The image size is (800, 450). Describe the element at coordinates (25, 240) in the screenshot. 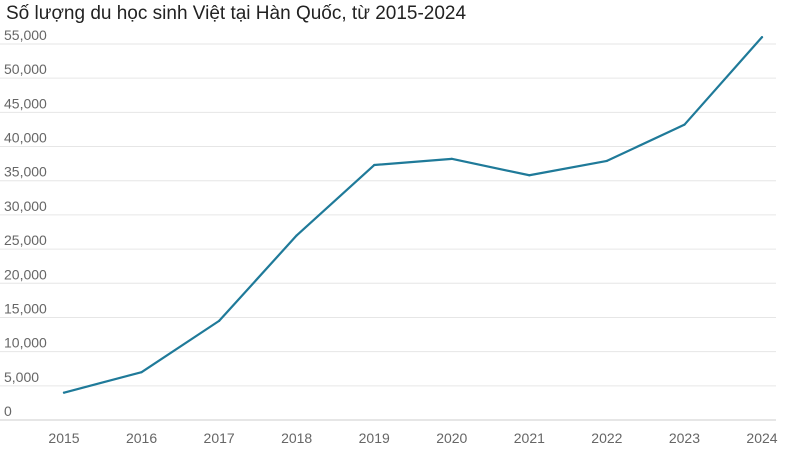

I see `y-tick-label: 25,000` at that location.